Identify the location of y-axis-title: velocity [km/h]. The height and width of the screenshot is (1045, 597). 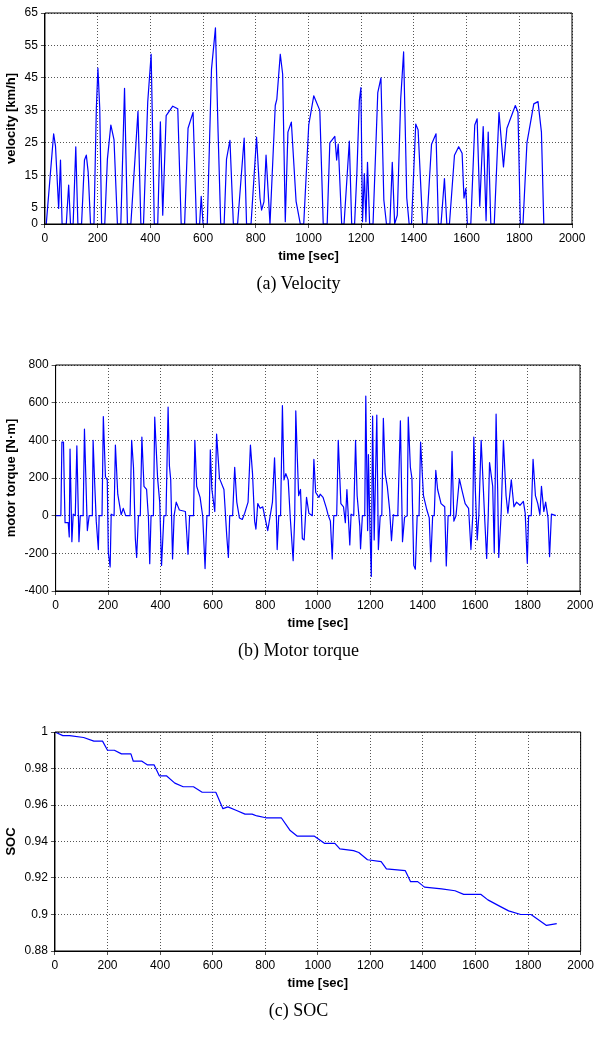
(11, 118).